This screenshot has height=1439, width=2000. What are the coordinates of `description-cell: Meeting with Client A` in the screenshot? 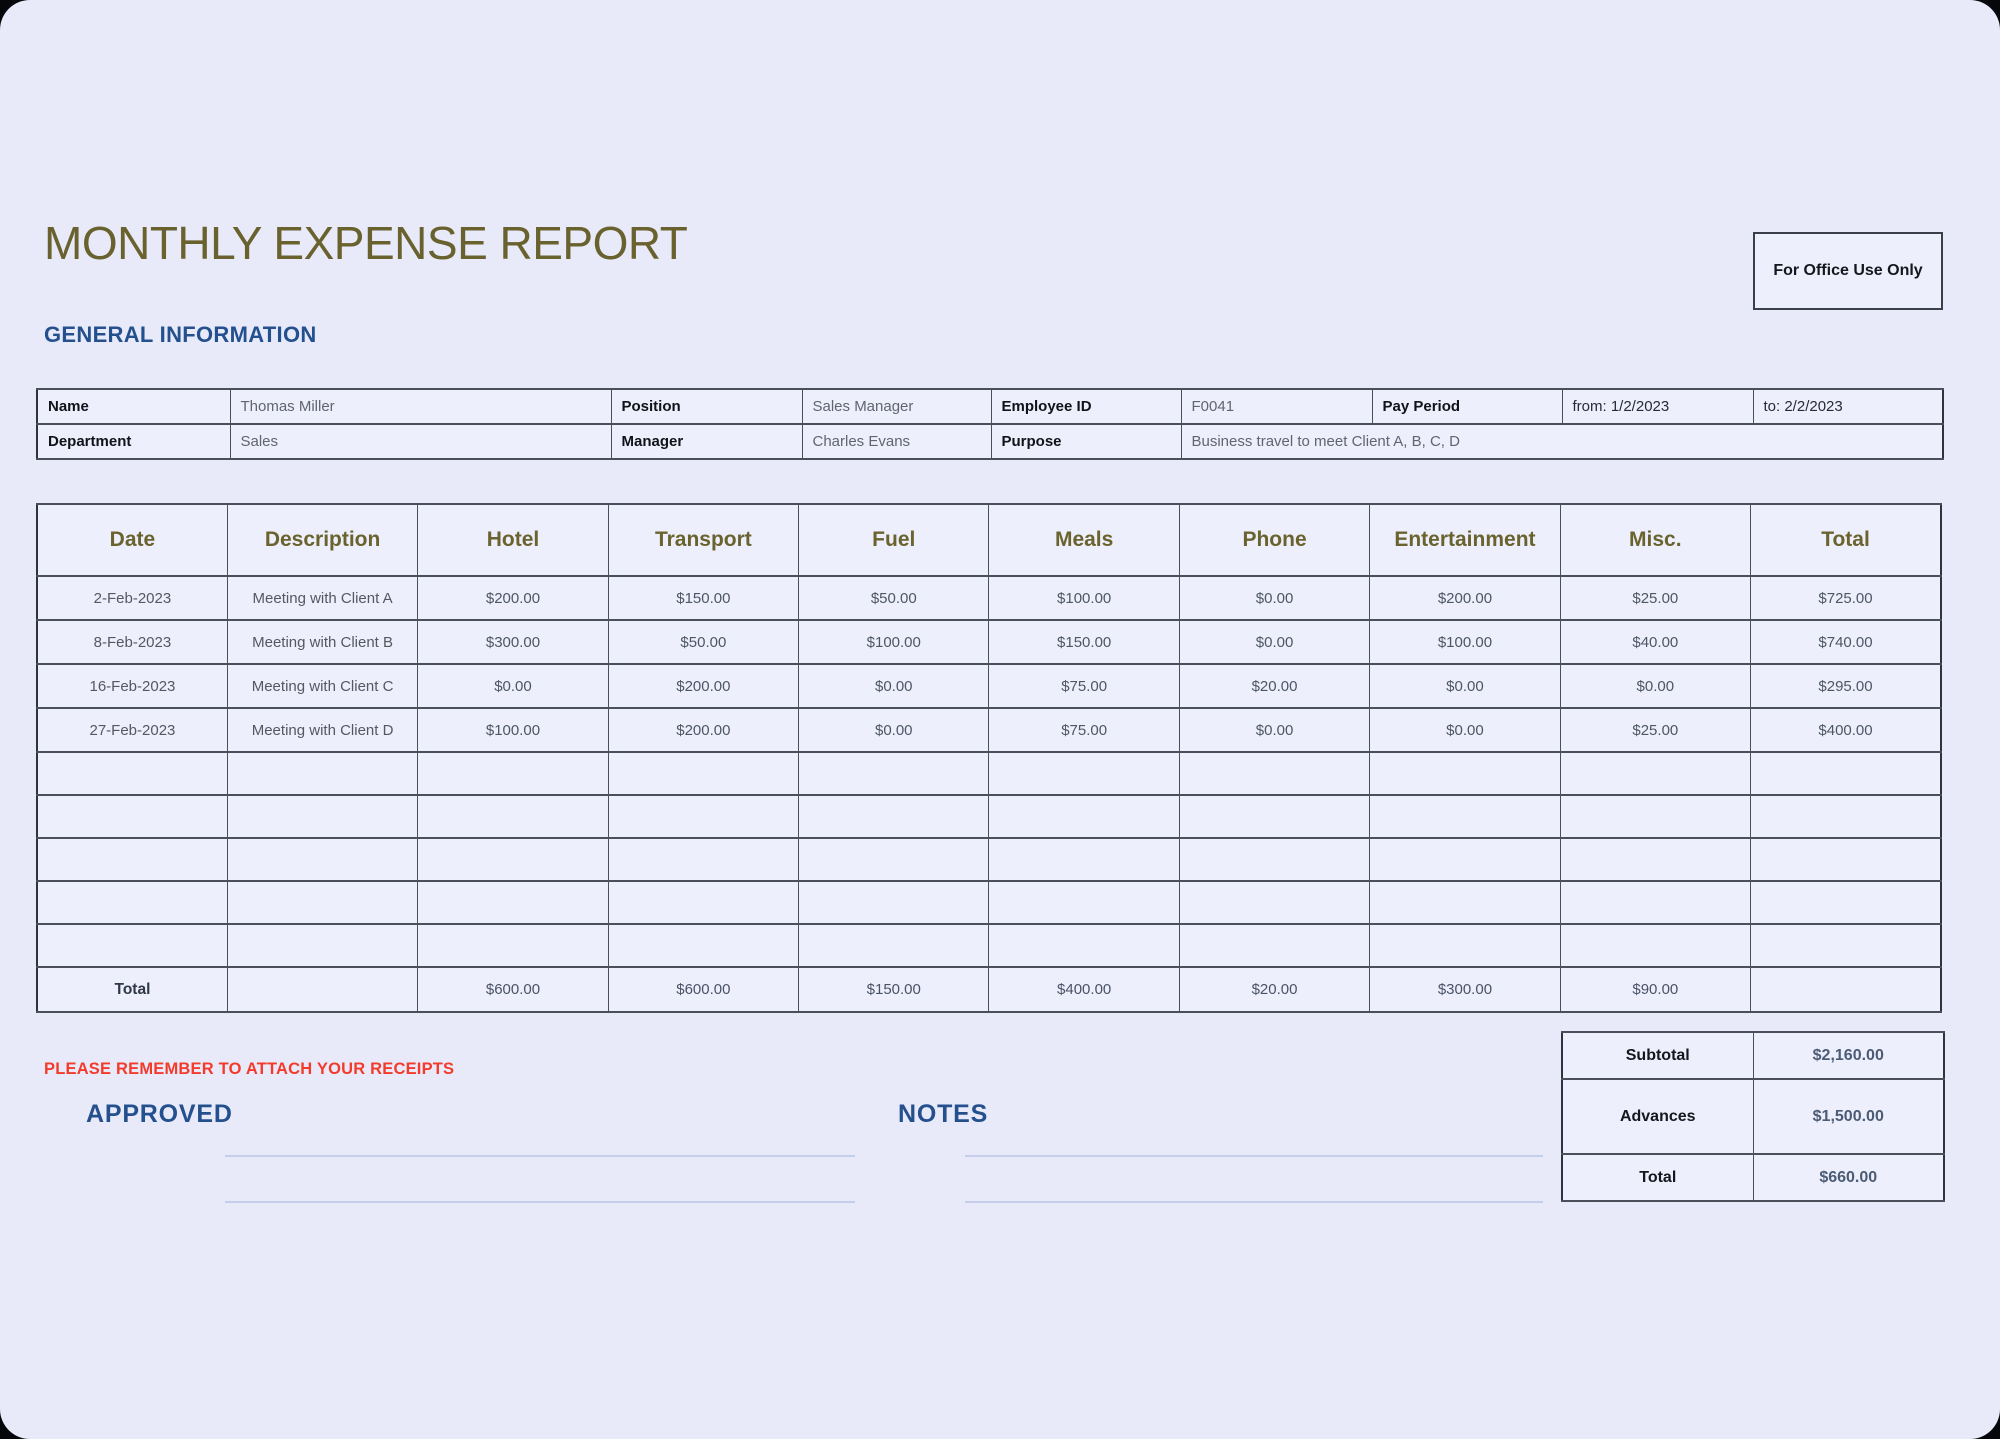 It's located at (322, 598).